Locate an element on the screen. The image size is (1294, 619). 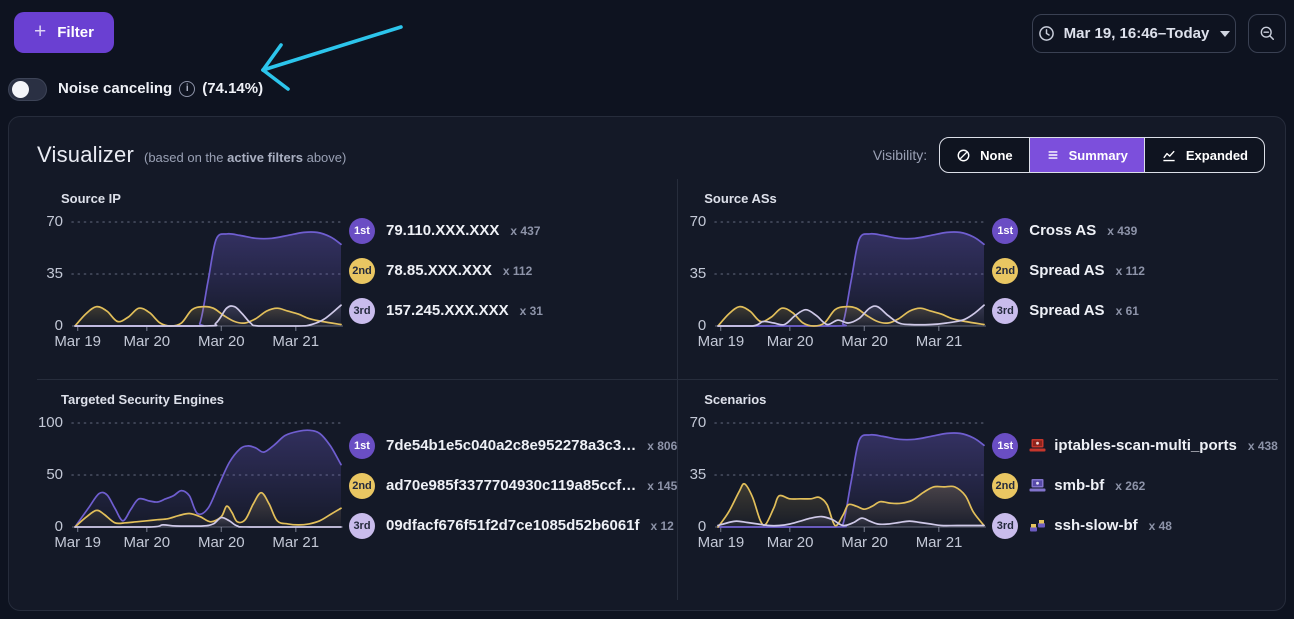
legend-row: 1st 79.110.XXX.XXX x 437 is located at coordinates (513, 230).